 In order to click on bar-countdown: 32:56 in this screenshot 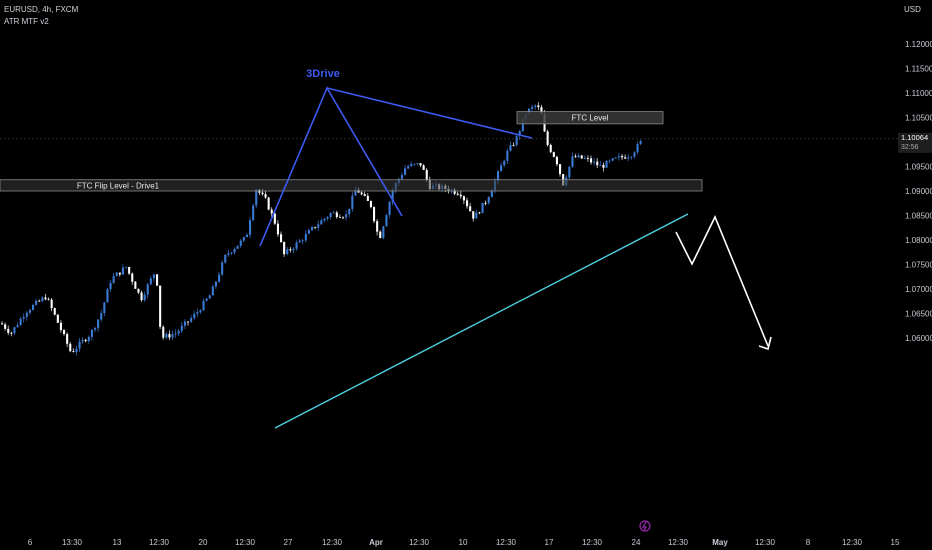, I will do `click(910, 147)`.